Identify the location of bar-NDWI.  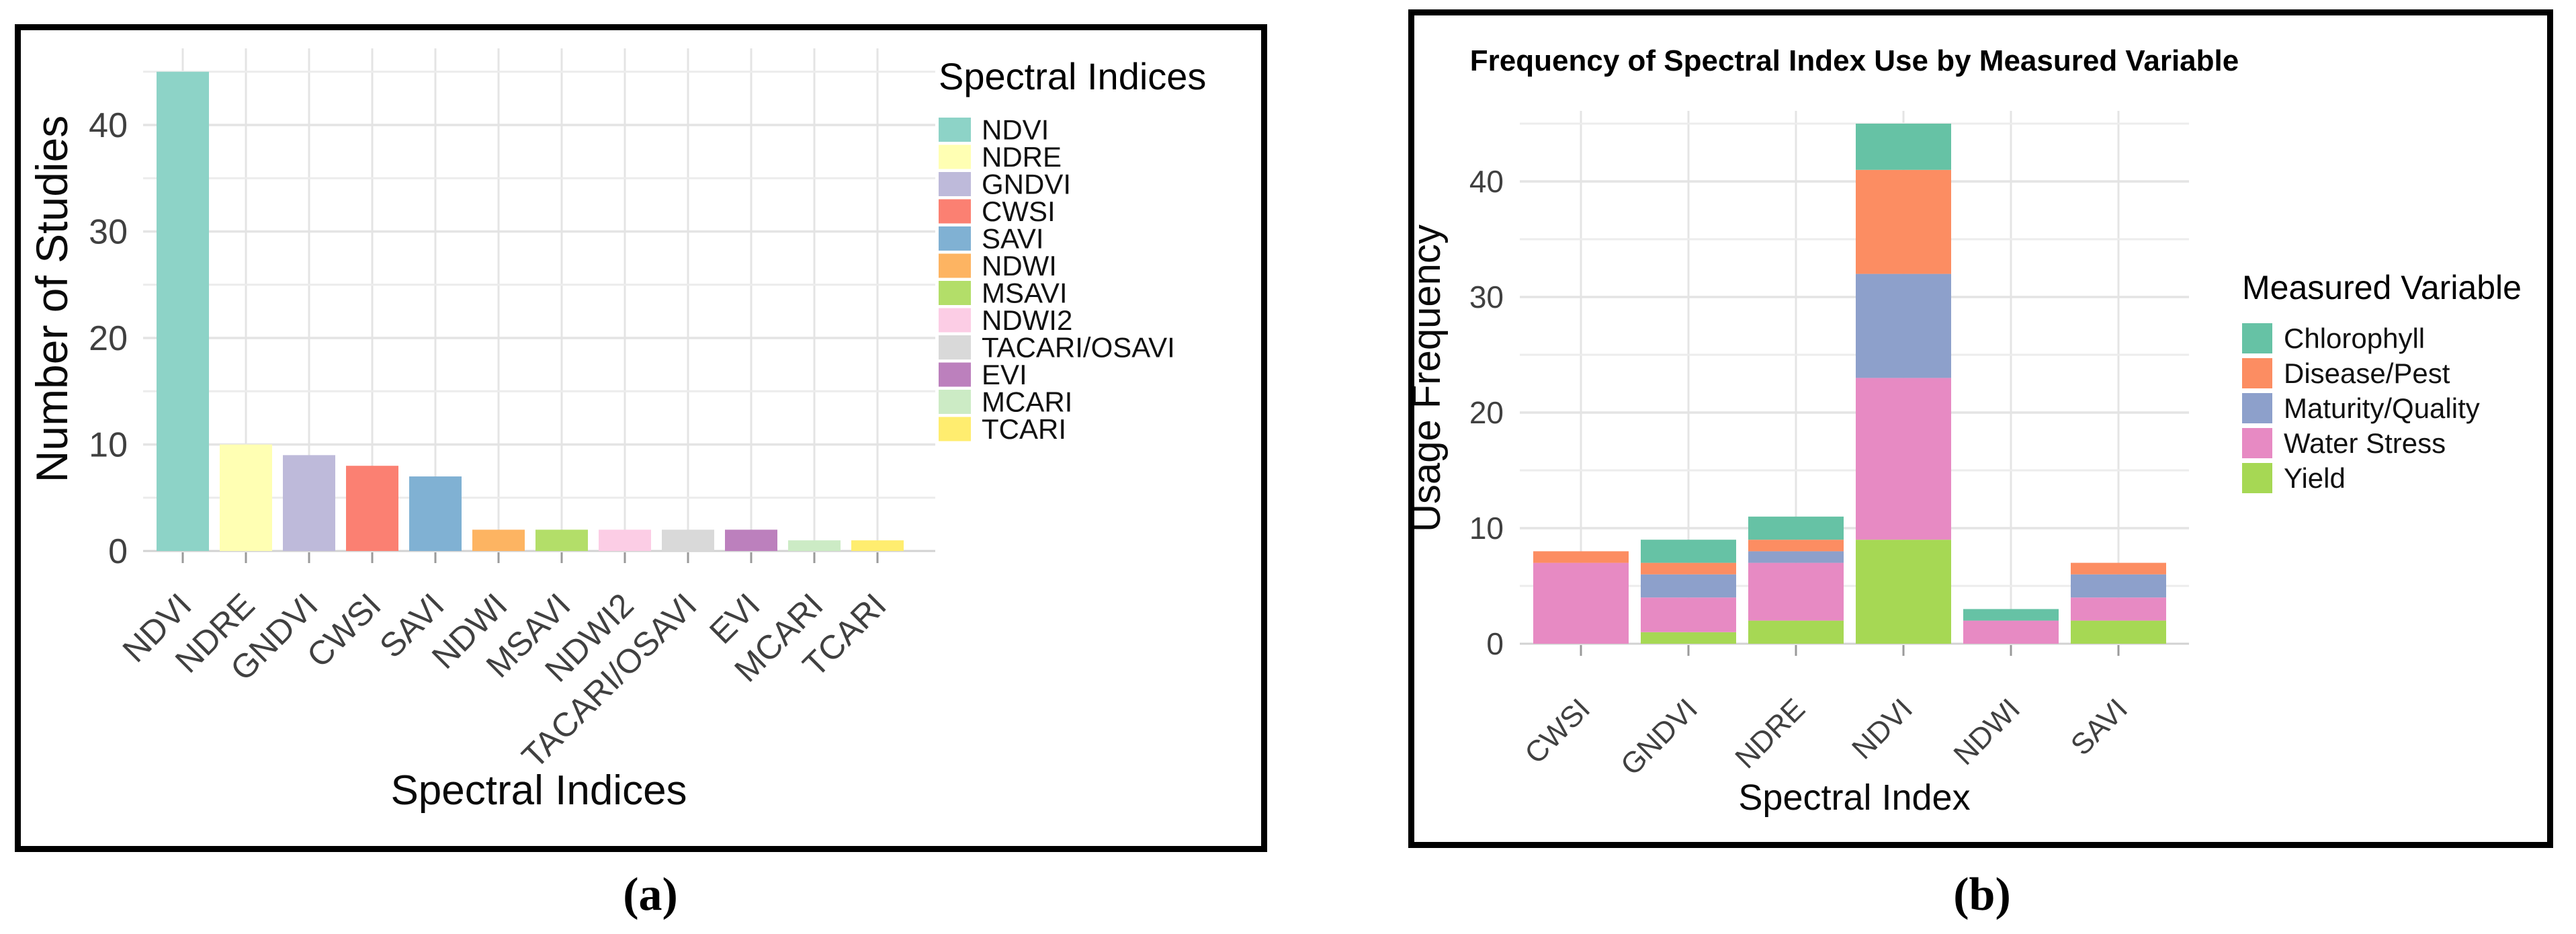
(498, 540).